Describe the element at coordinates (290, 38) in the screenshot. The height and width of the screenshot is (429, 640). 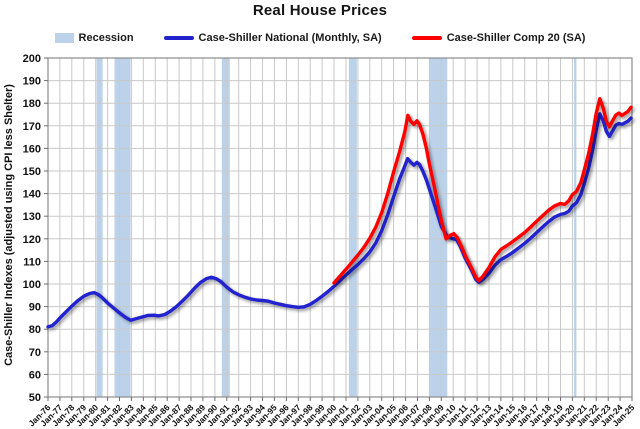
I see `legend-label-national: Case-Shiller National (Monthly, SA)` at that location.